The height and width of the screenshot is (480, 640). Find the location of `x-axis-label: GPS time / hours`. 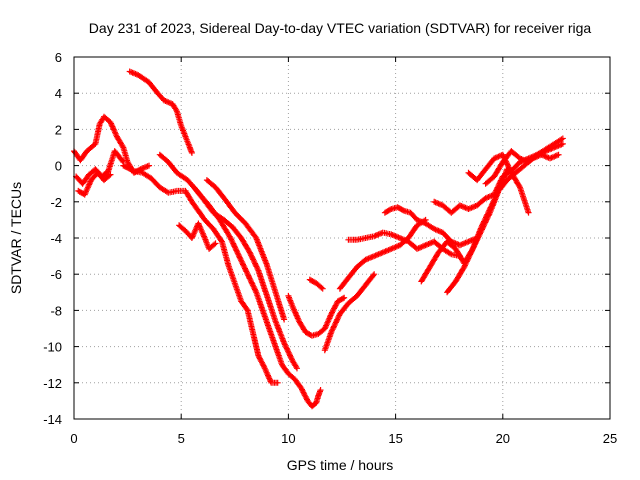

x-axis-label: GPS time / hours is located at coordinates (340, 465).